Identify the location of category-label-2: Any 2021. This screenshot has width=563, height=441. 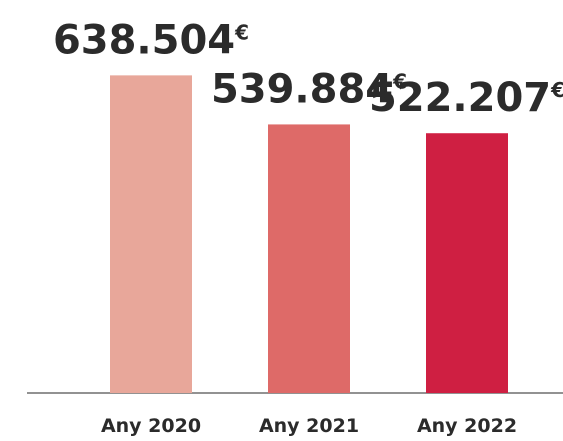
(309, 426).